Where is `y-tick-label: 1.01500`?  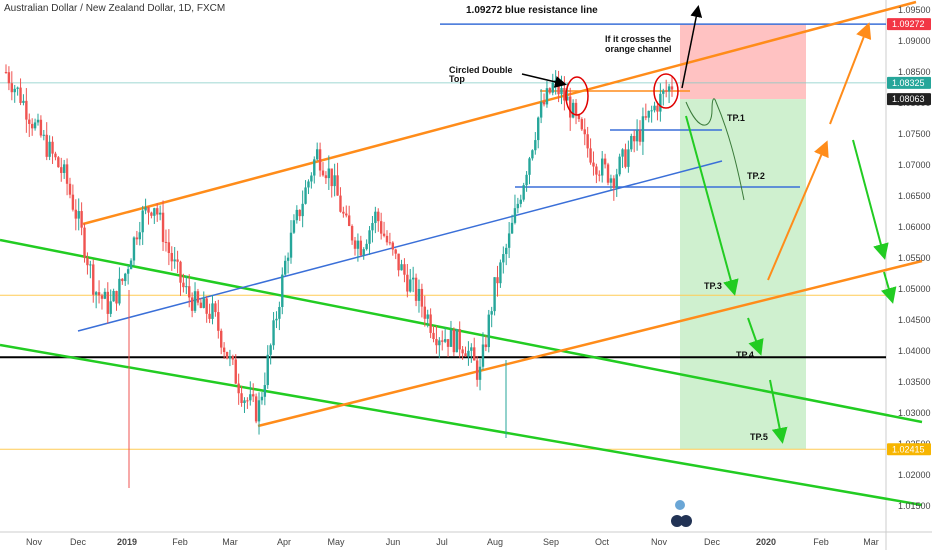 y-tick-label: 1.01500 is located at coordinates (914, 506).